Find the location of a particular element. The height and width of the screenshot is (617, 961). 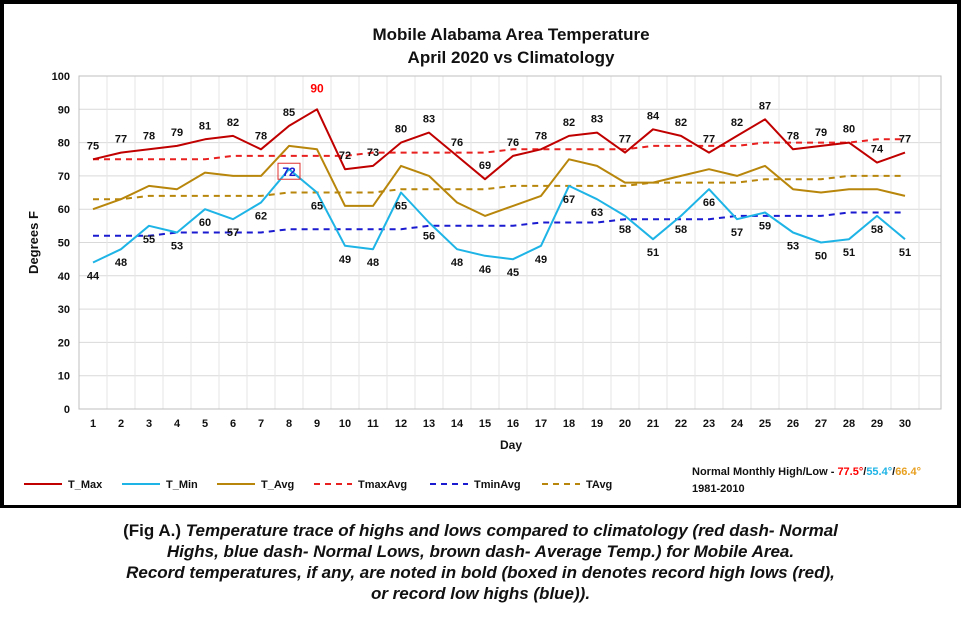

y-tick-label: 10 is located at coordinates (64, 377).